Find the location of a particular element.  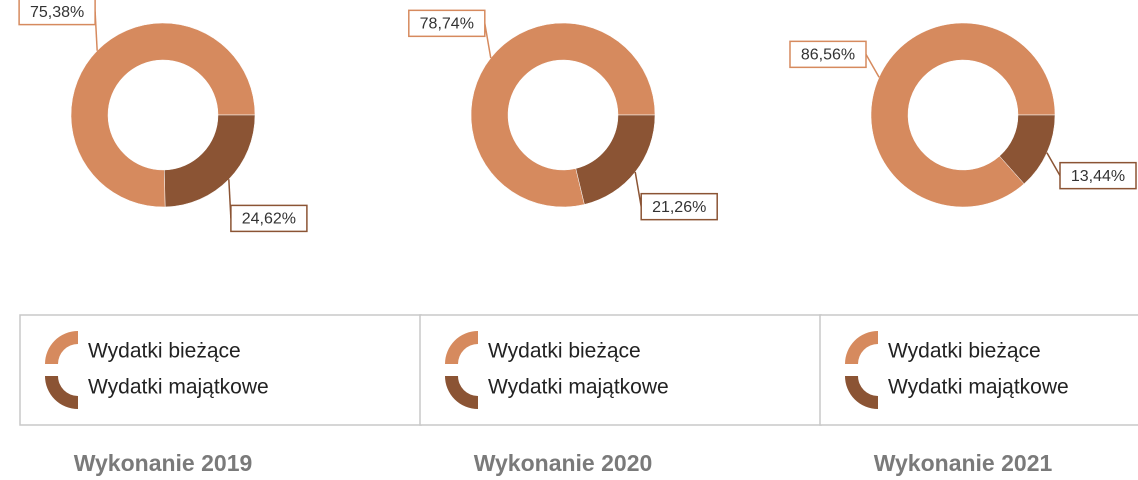

chart-title: Wykonanie 2021 is located at coordinates (963, 463).